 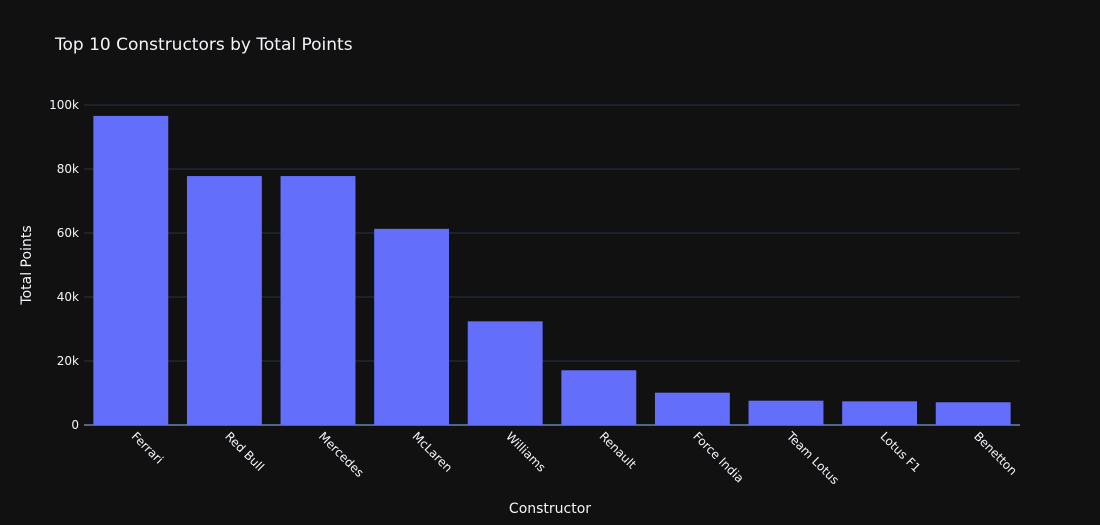 I want to click on y-axis-title: Total Points, so click(x=27, y=265).